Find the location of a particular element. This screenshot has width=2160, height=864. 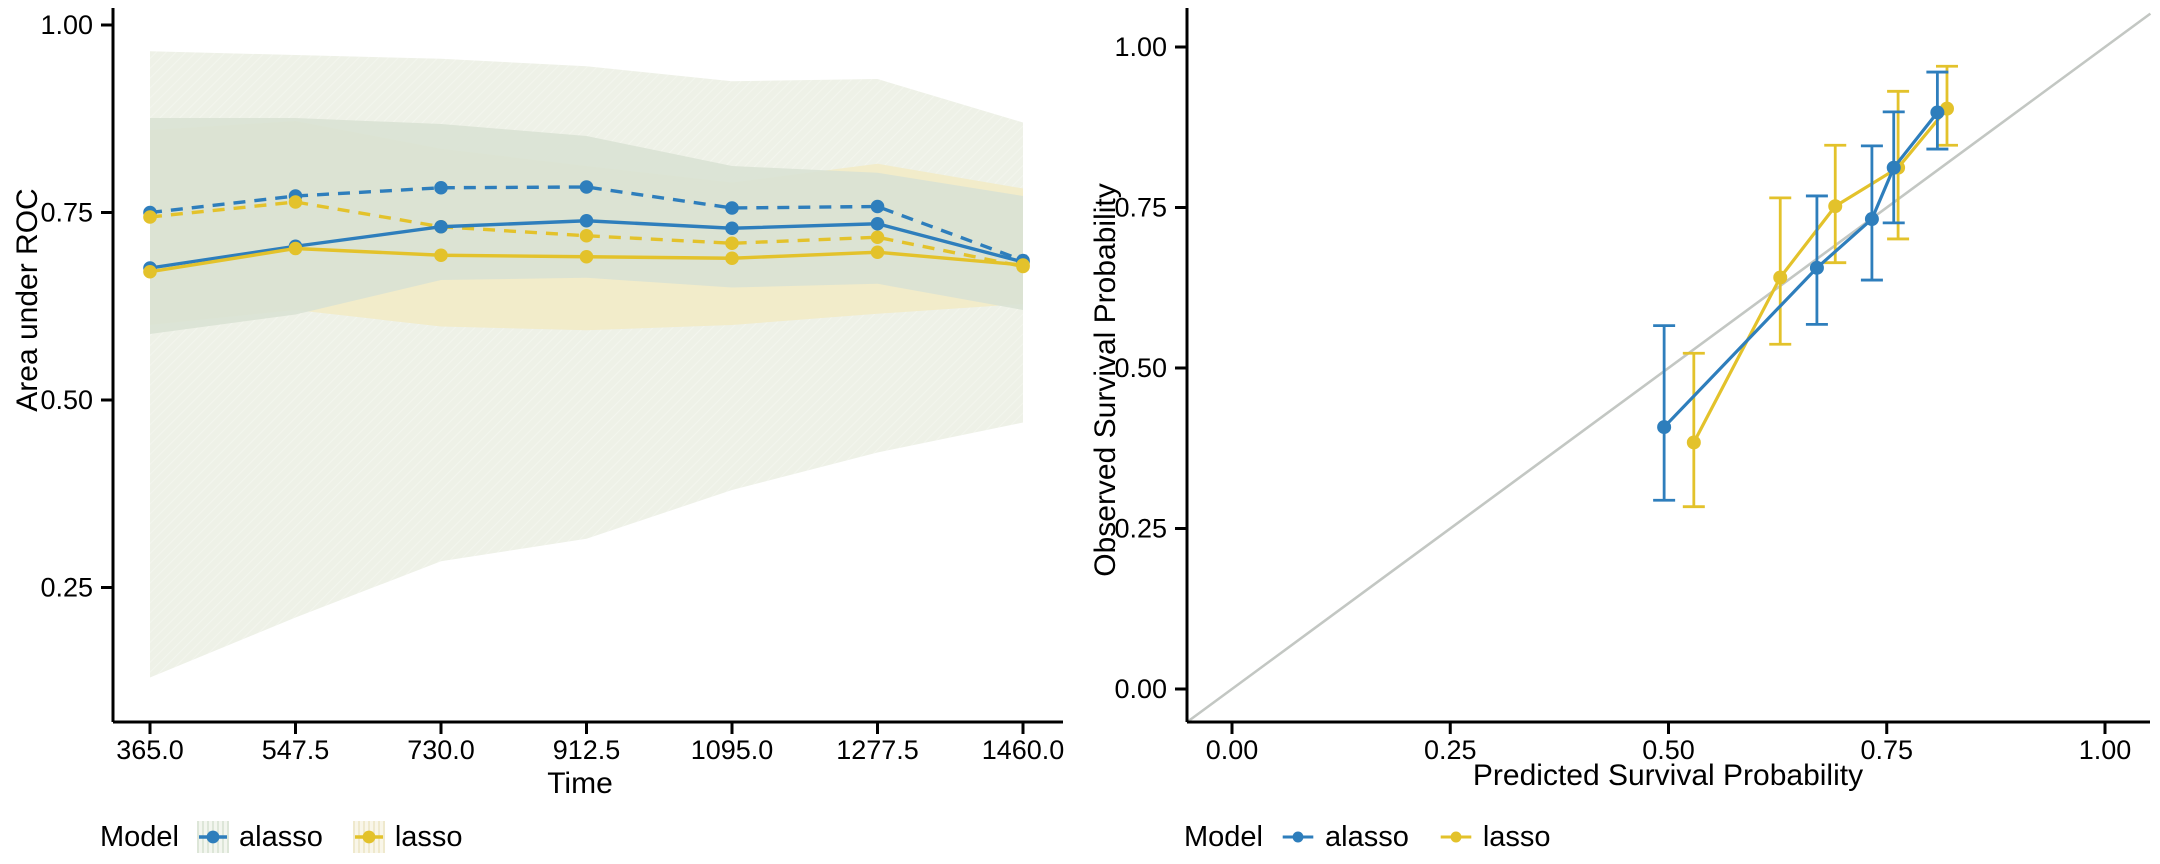

left-legend-title: Model is located at coordinates (139, 836).